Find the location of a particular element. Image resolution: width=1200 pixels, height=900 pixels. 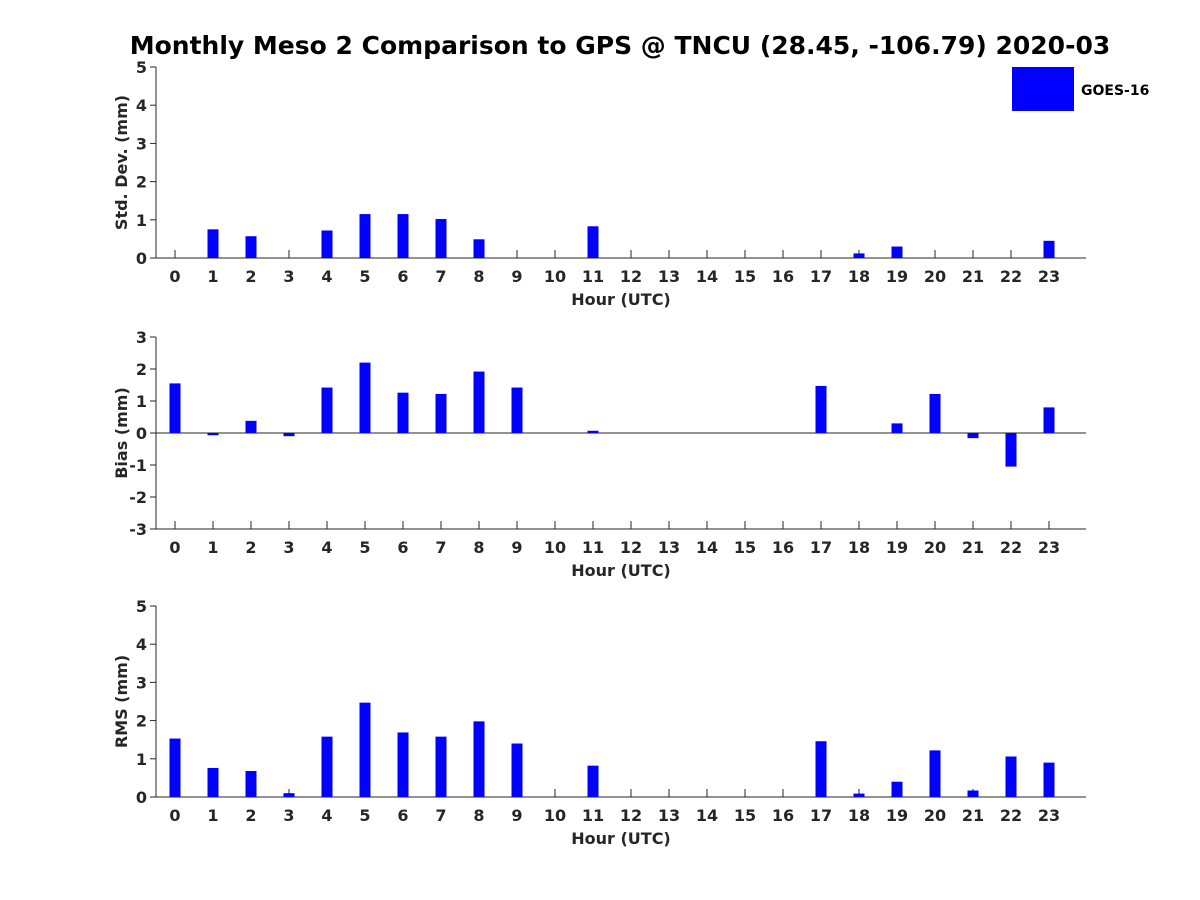

std-dev-y-tick-label: 4 is located at coordinates (141, 105).